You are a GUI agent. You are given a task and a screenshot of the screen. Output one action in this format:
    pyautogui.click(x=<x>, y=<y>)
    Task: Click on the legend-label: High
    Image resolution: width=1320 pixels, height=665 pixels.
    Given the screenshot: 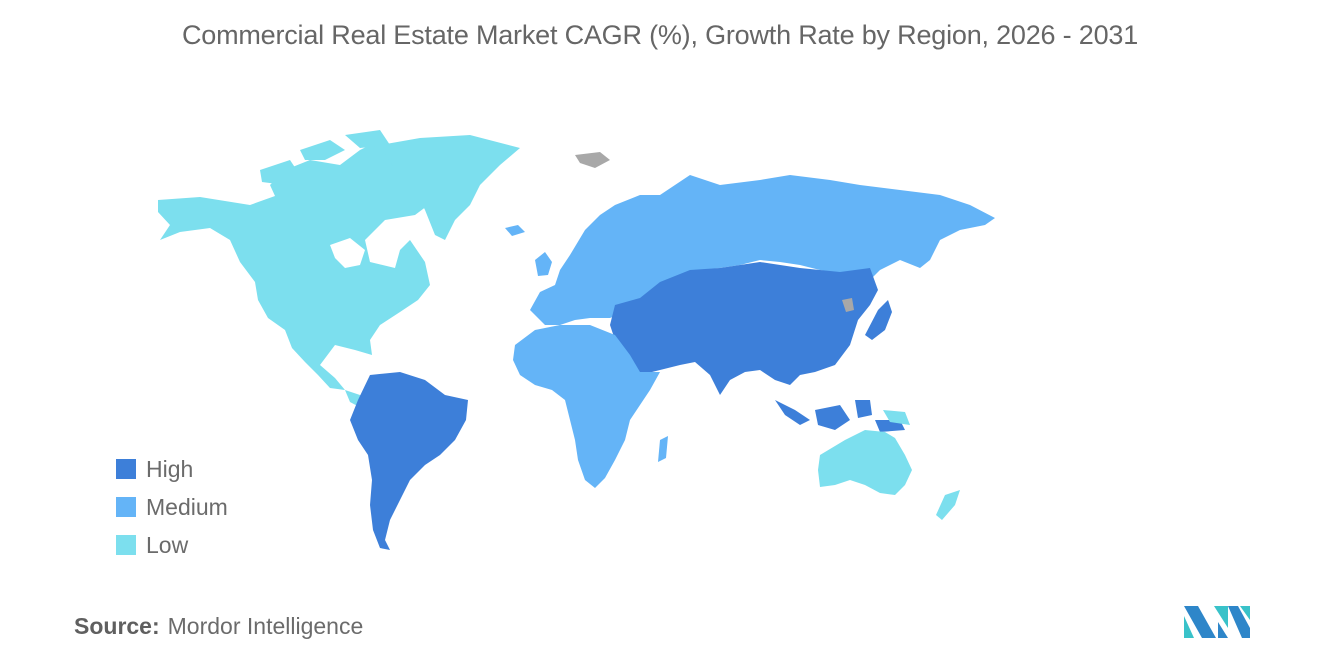 What is the action you would take?
    pyautogui.click(x=170, y=468)
    